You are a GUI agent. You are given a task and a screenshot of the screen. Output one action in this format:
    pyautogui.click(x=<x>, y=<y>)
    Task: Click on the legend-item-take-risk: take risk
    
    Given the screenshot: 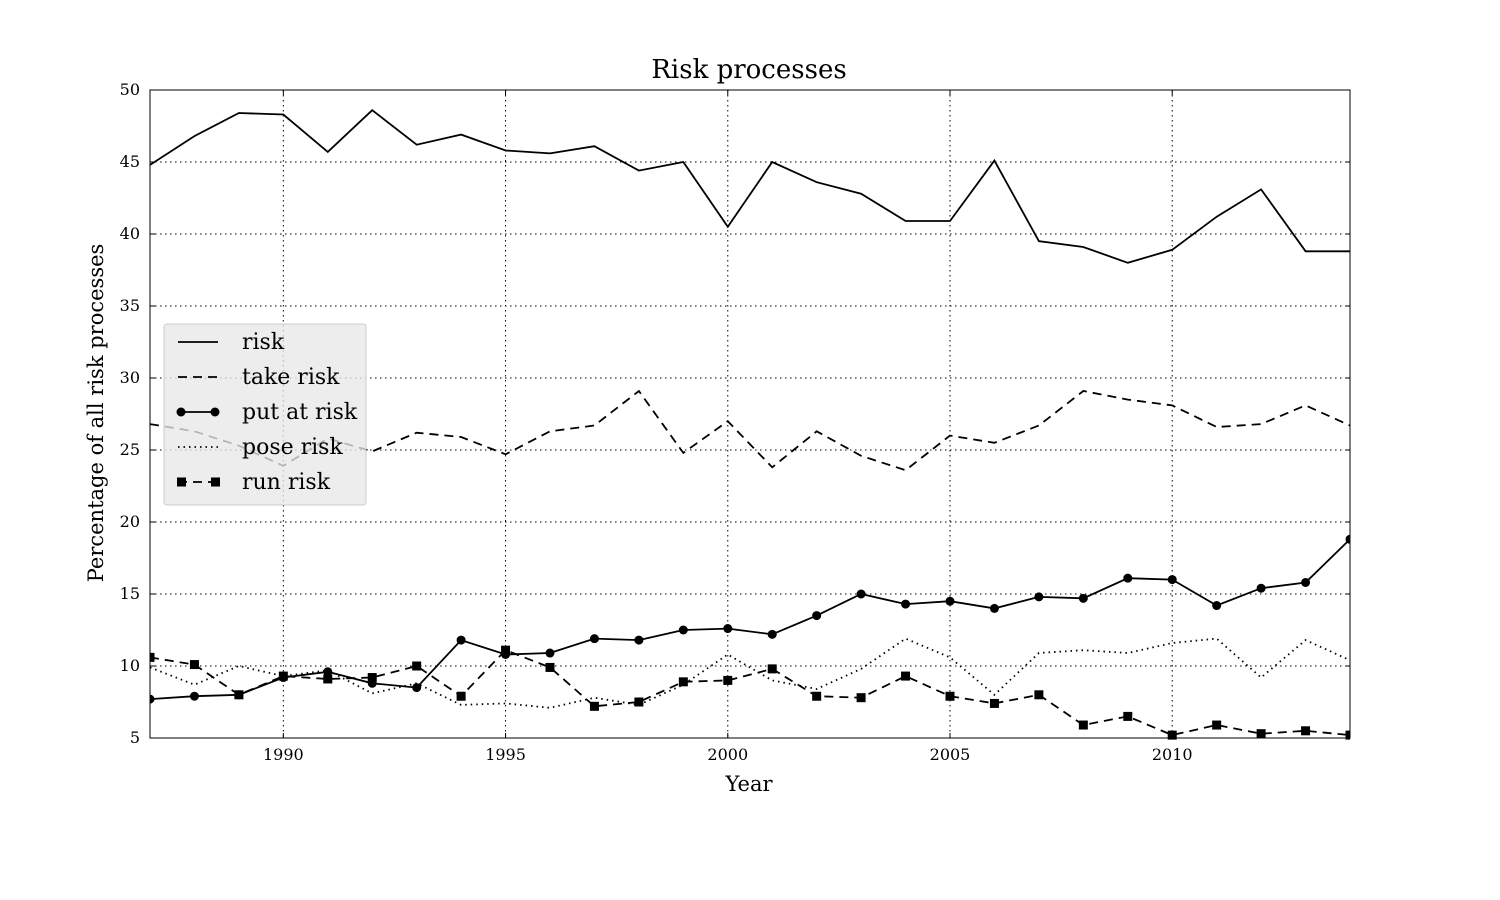 What is the action you would take?
    pyautogui.click(x=259, y=377)
    